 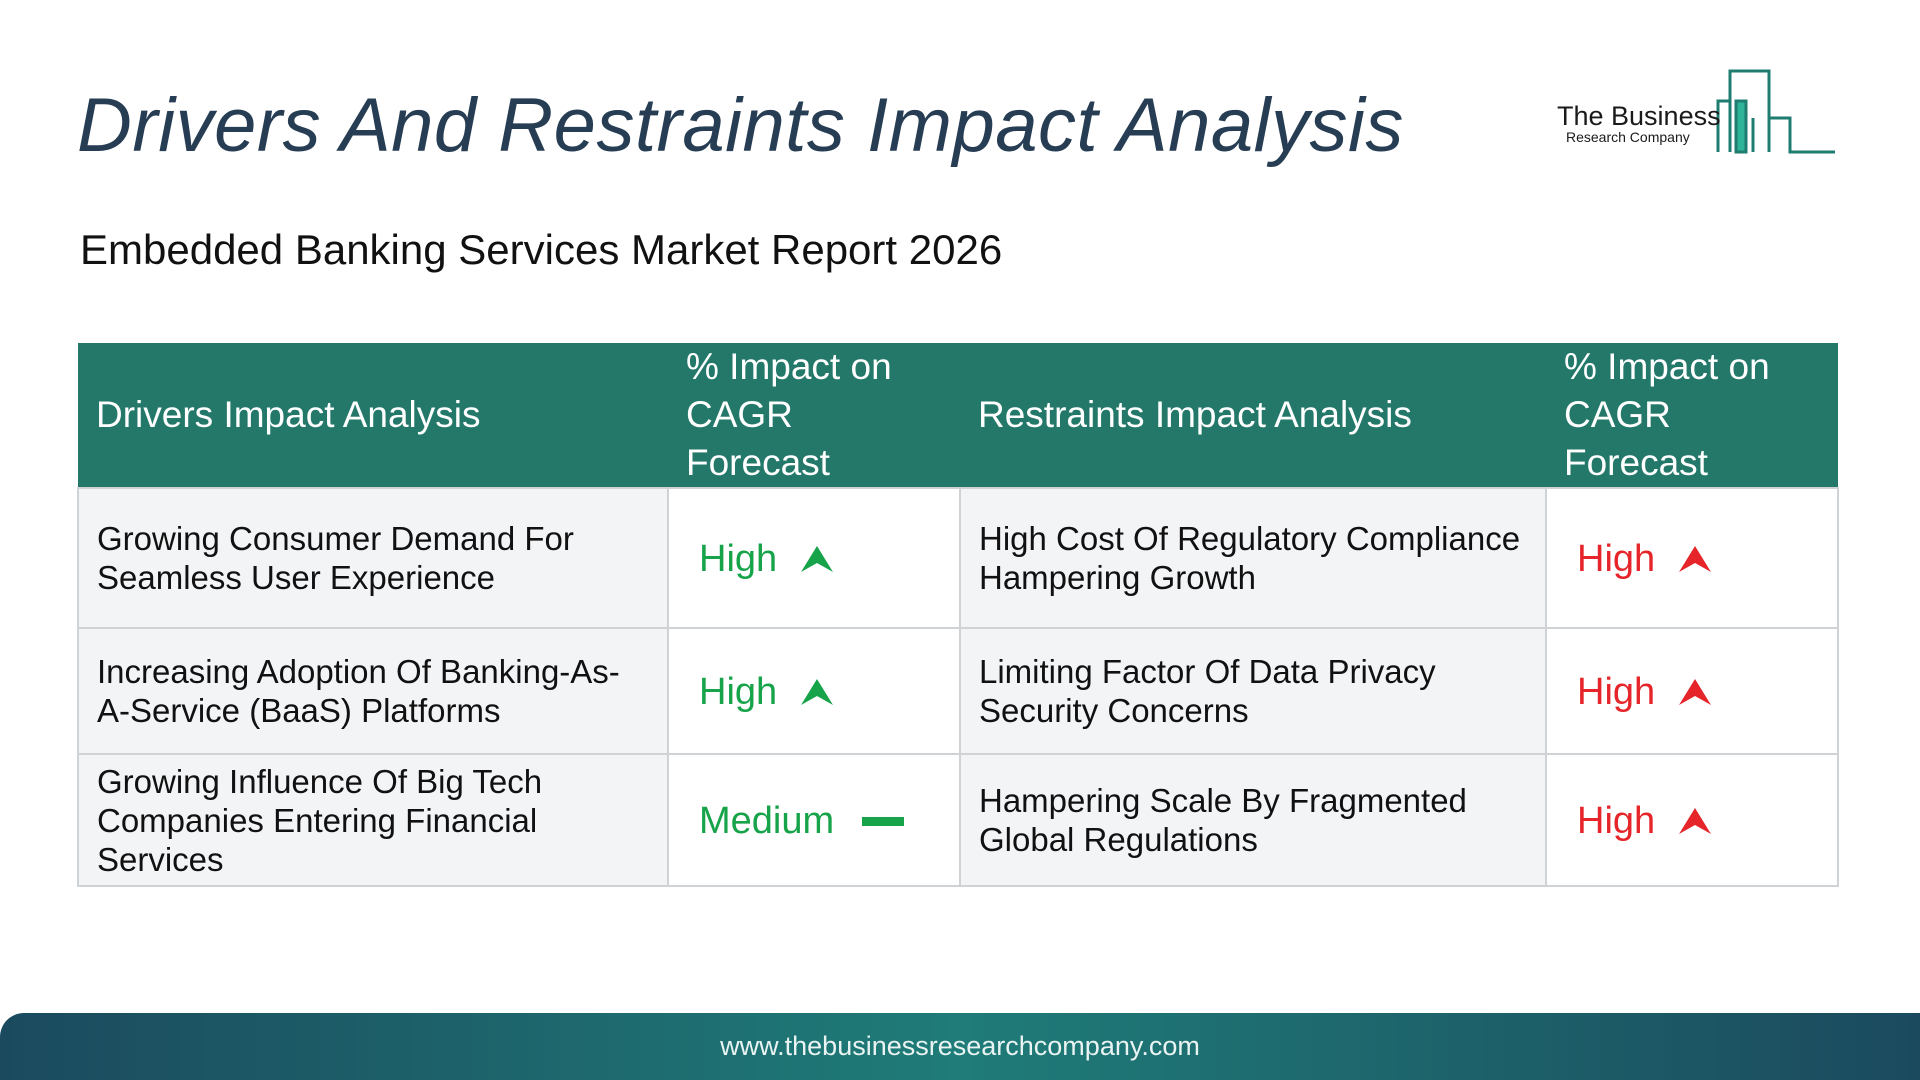 I want to click on header-restraints: Restraints Impact Analysis, so click(x=1253, y=415).